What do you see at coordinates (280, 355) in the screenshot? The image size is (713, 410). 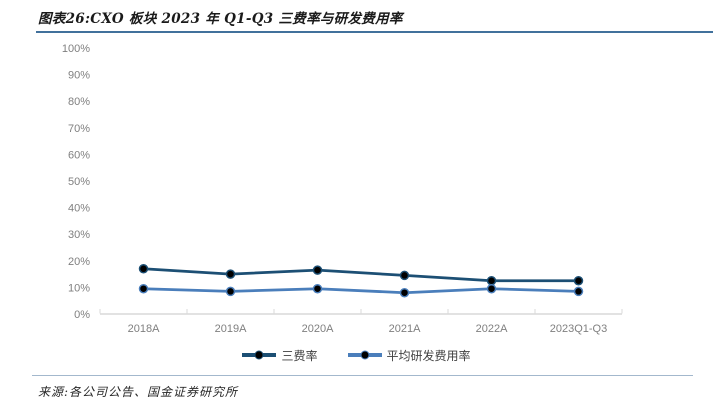 I see `legend-item-expense-ratio: 三费率` at bounding box center [280, 355].